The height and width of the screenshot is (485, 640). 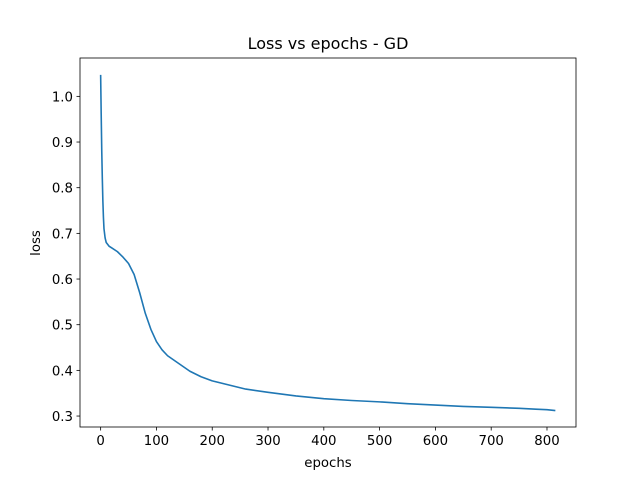 What do you see at coordinates (267, 441) in the screenshot?
I see `x-tick-label: 300` at bounding box center [267, 441].